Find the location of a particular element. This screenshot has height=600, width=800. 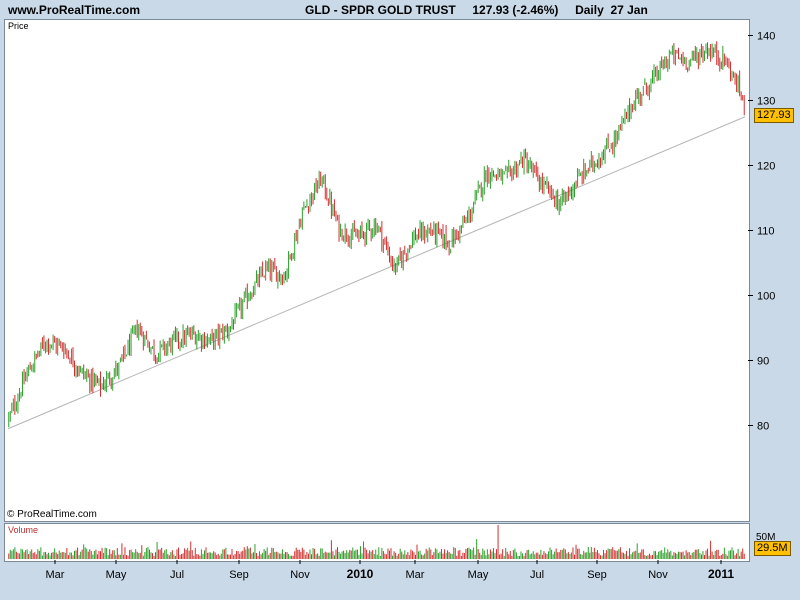

y-tick-label: 130 is located at coordinates (766, 102).